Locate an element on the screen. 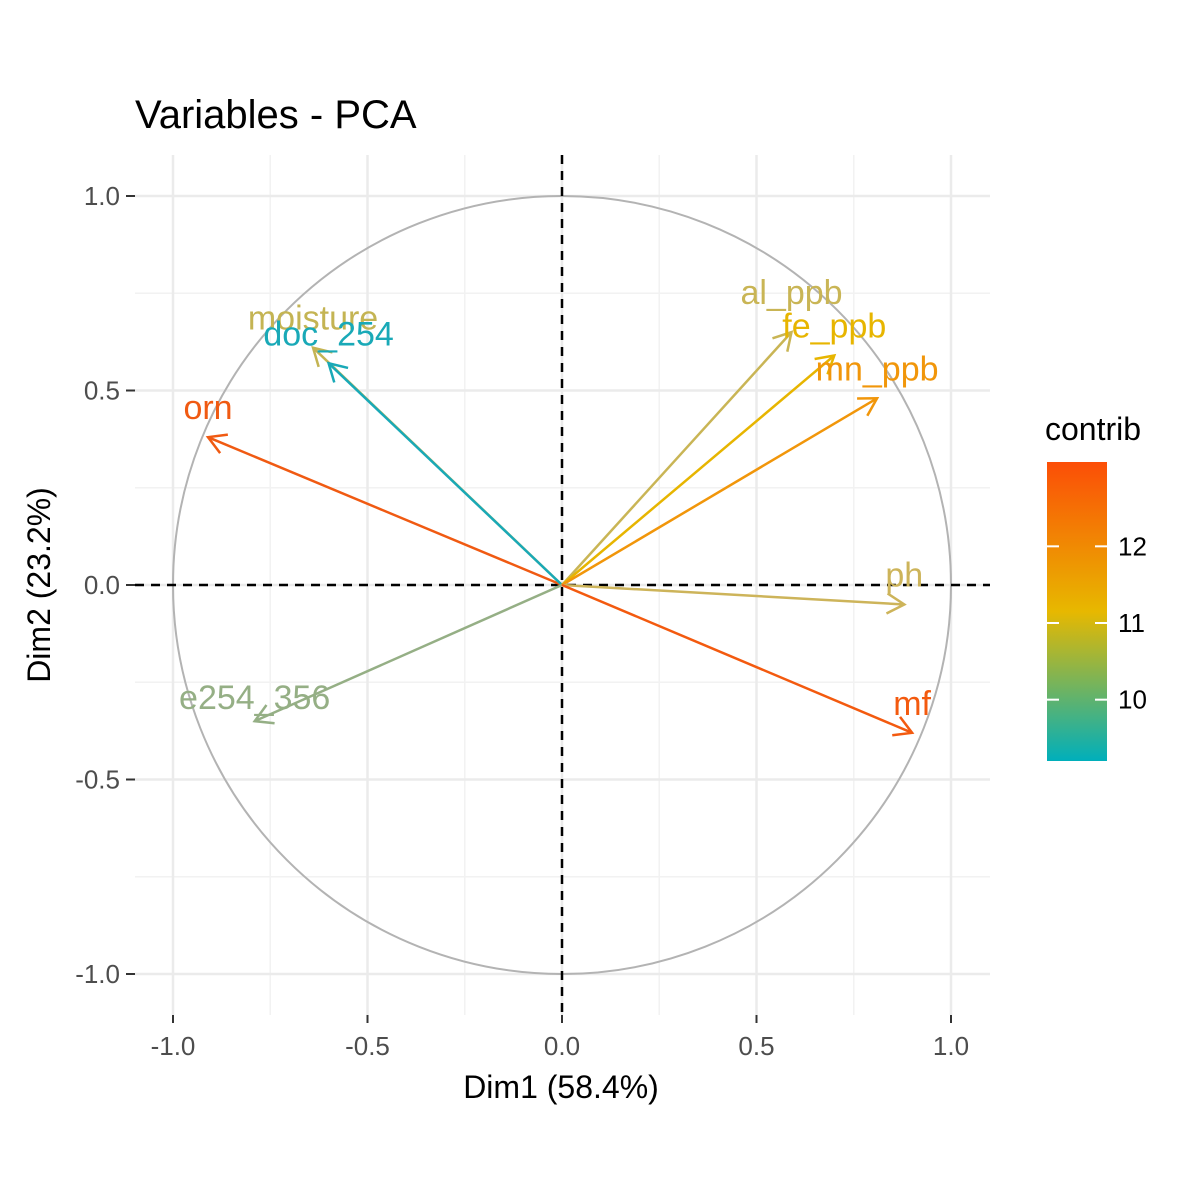 Image resolution: width=1200 pixels, height=1200 pixels. arrow-mf is located at coordinates (737, 658).